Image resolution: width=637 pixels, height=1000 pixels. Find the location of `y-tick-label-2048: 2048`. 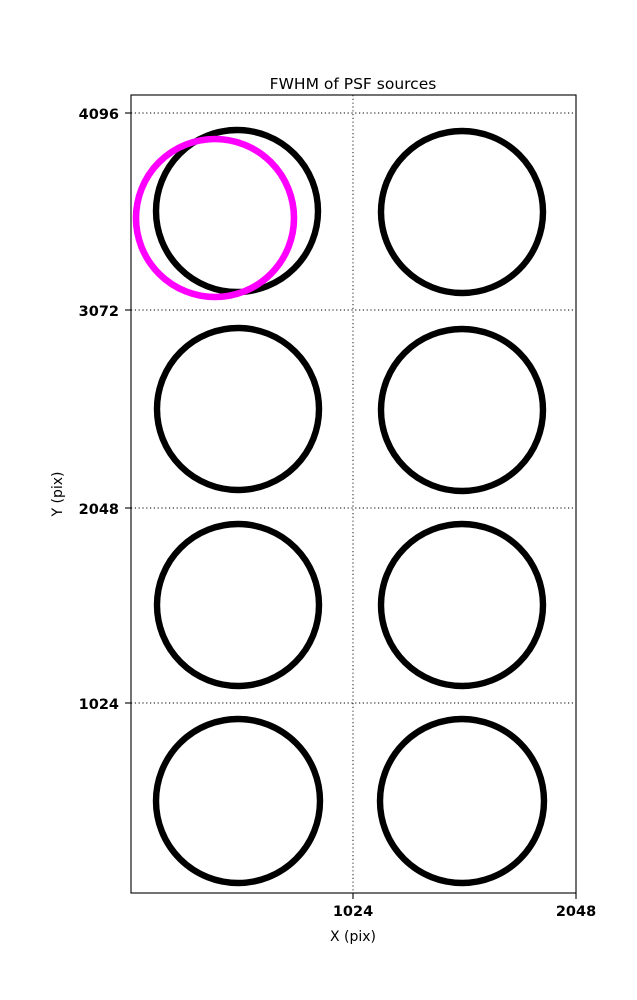

y-tick-label-2048: 2048 is located at coordinates (99, 510).